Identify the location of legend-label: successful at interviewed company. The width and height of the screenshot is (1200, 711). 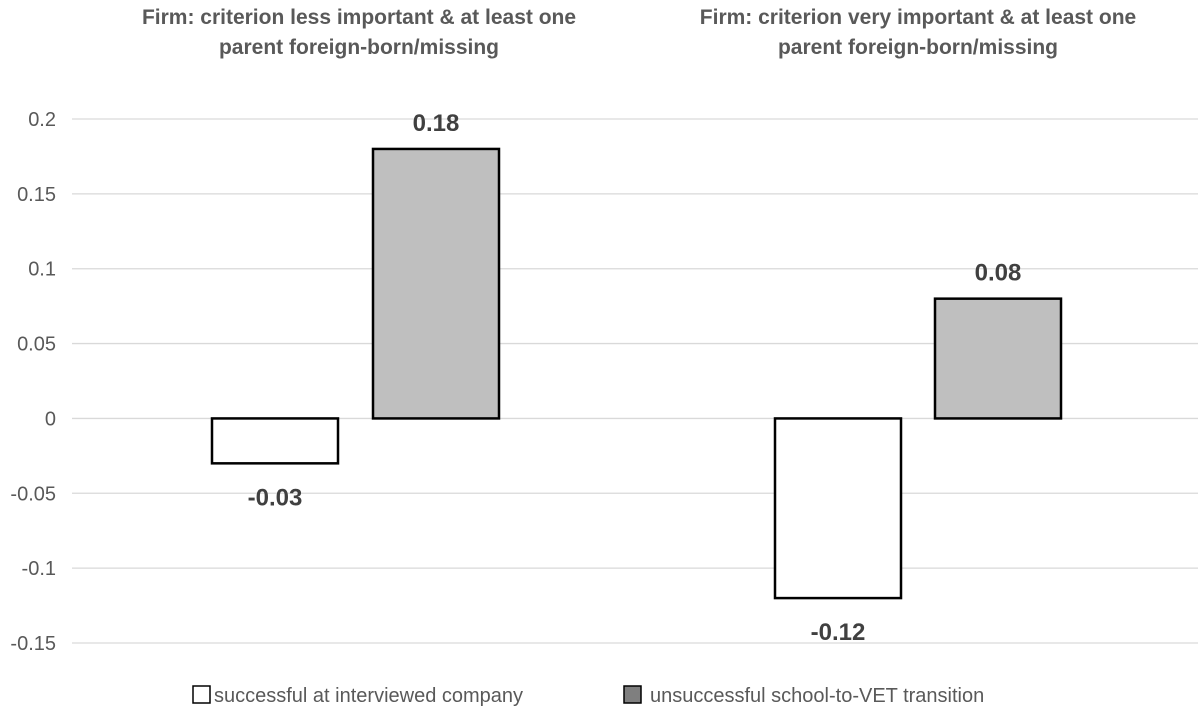
(368, 696).